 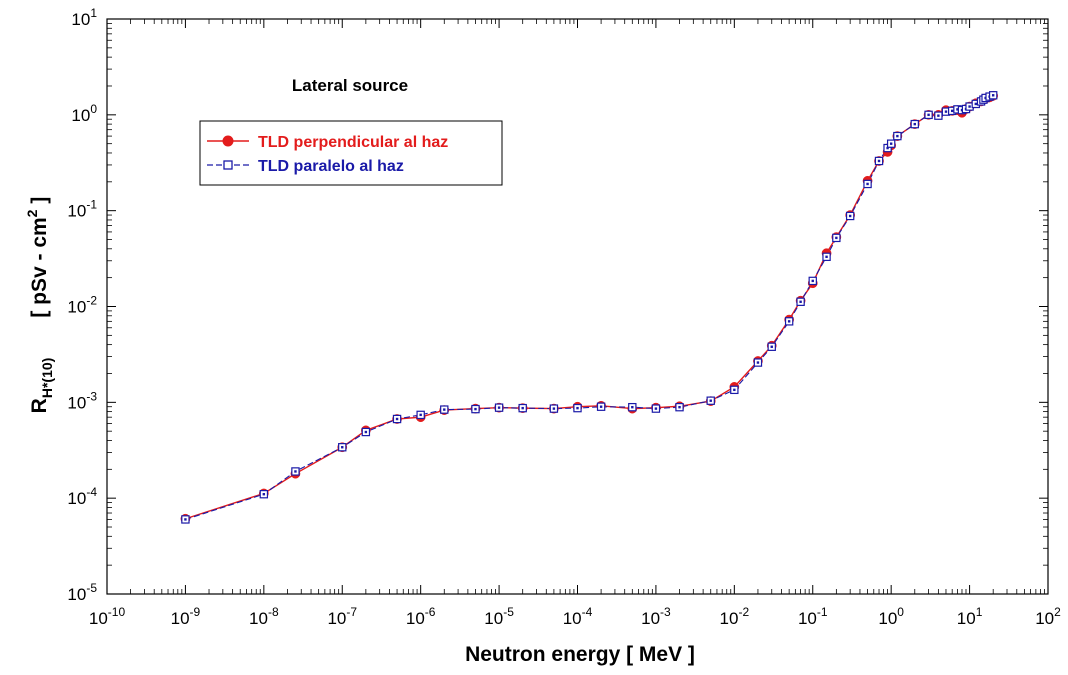 I want to click on y-tick-label: 10⁻², so click(x=82, y=305).